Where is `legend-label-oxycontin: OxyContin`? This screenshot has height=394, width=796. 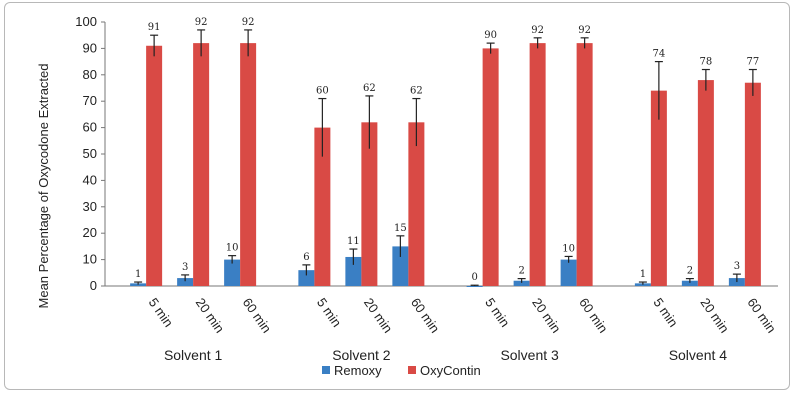 legend-label-oxycontin: OxyContin is located at coordinates (450, 370).